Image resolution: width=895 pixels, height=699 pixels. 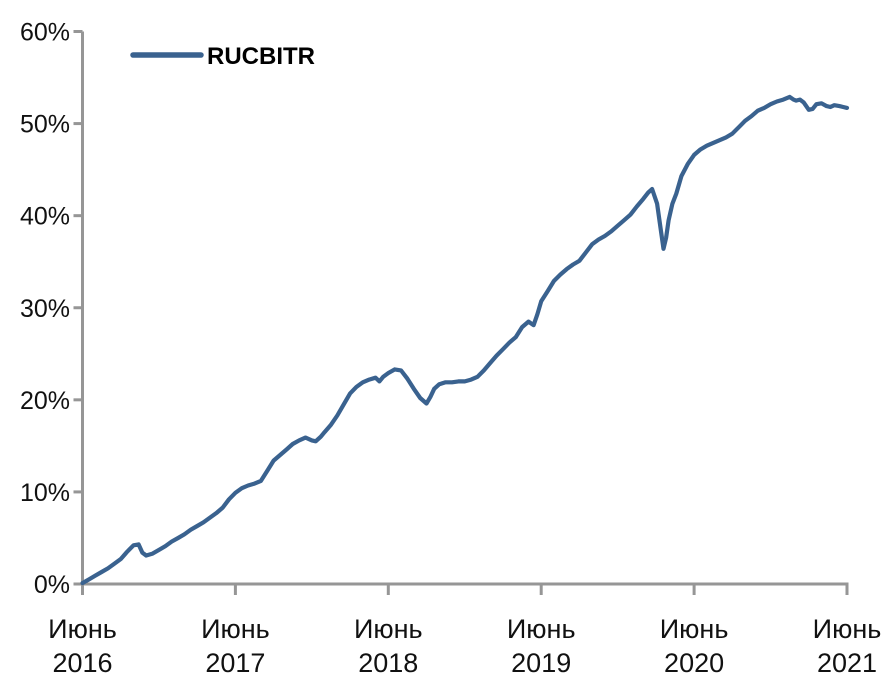 What do you see at coordinates (261, 56) in the screenshot?
I see `legend-label: RUCBITR` at bounding box center [261, 56].